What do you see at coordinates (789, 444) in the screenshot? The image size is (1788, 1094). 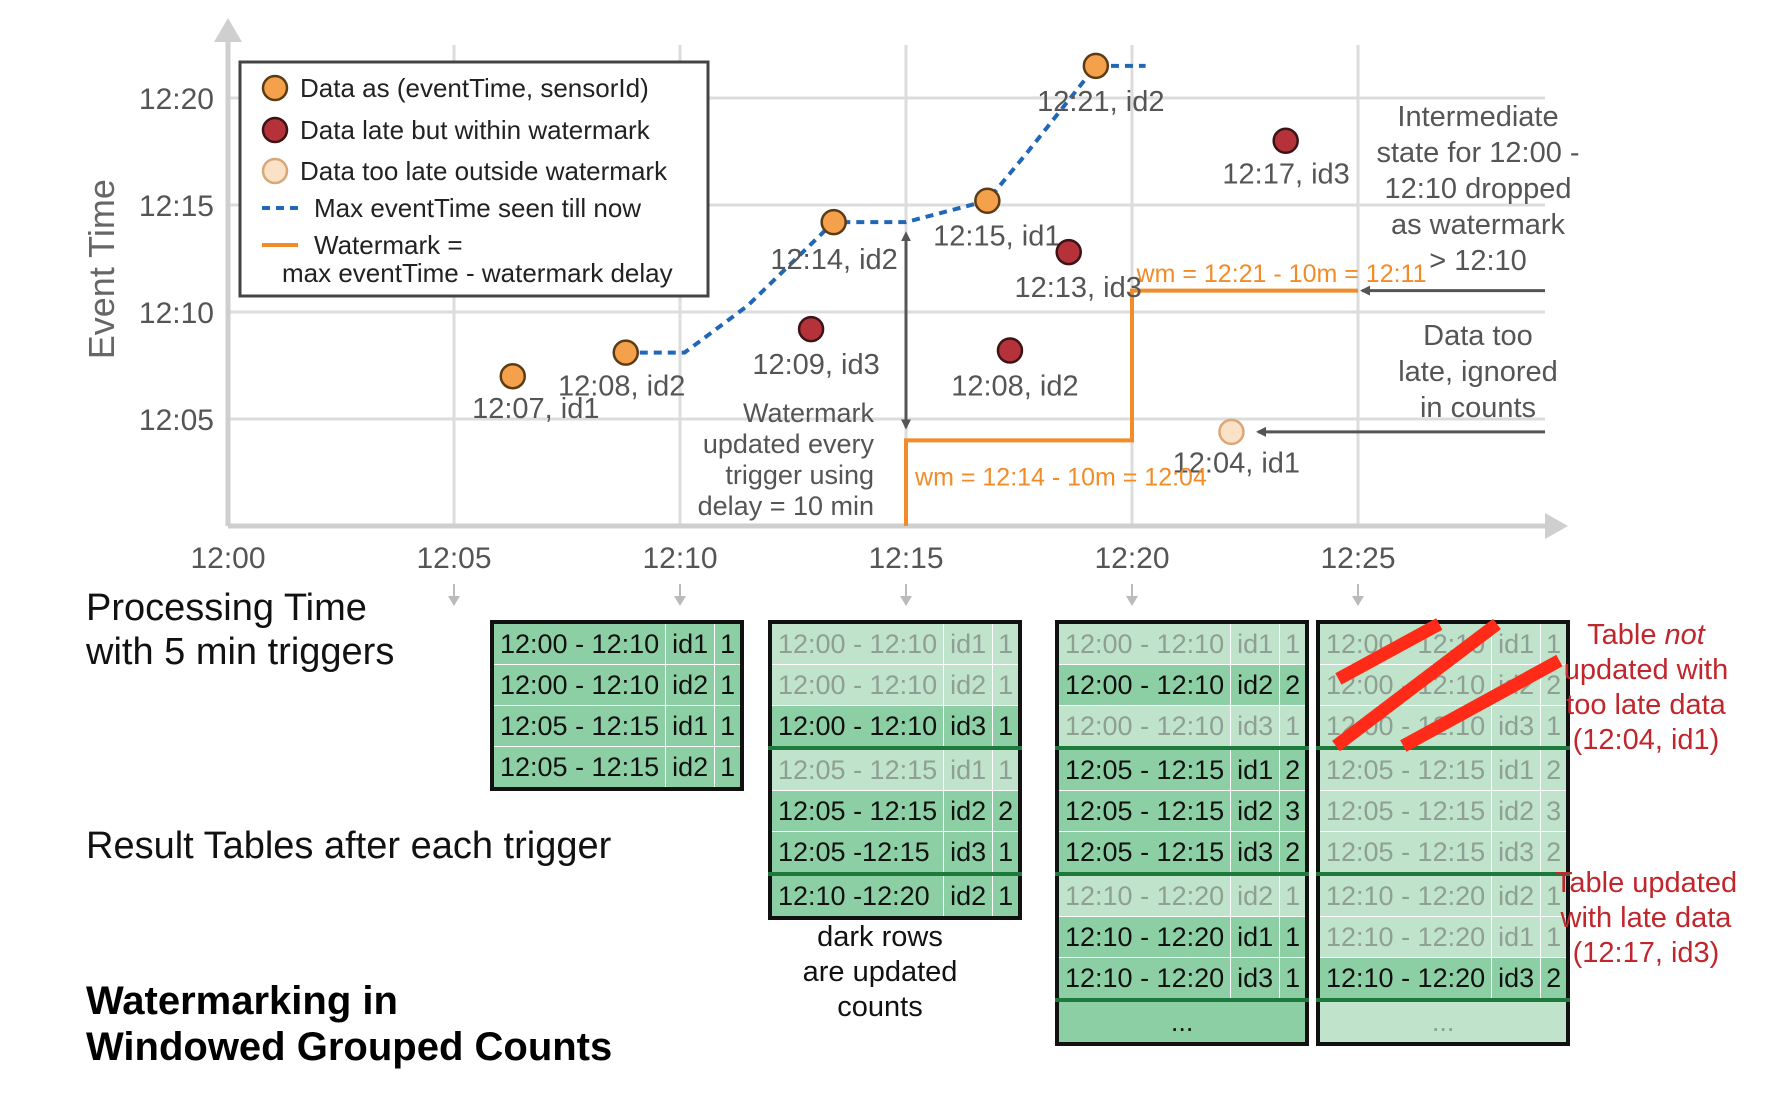 I see `watermark-note-line: updated every` at bounding box center [789, 444].